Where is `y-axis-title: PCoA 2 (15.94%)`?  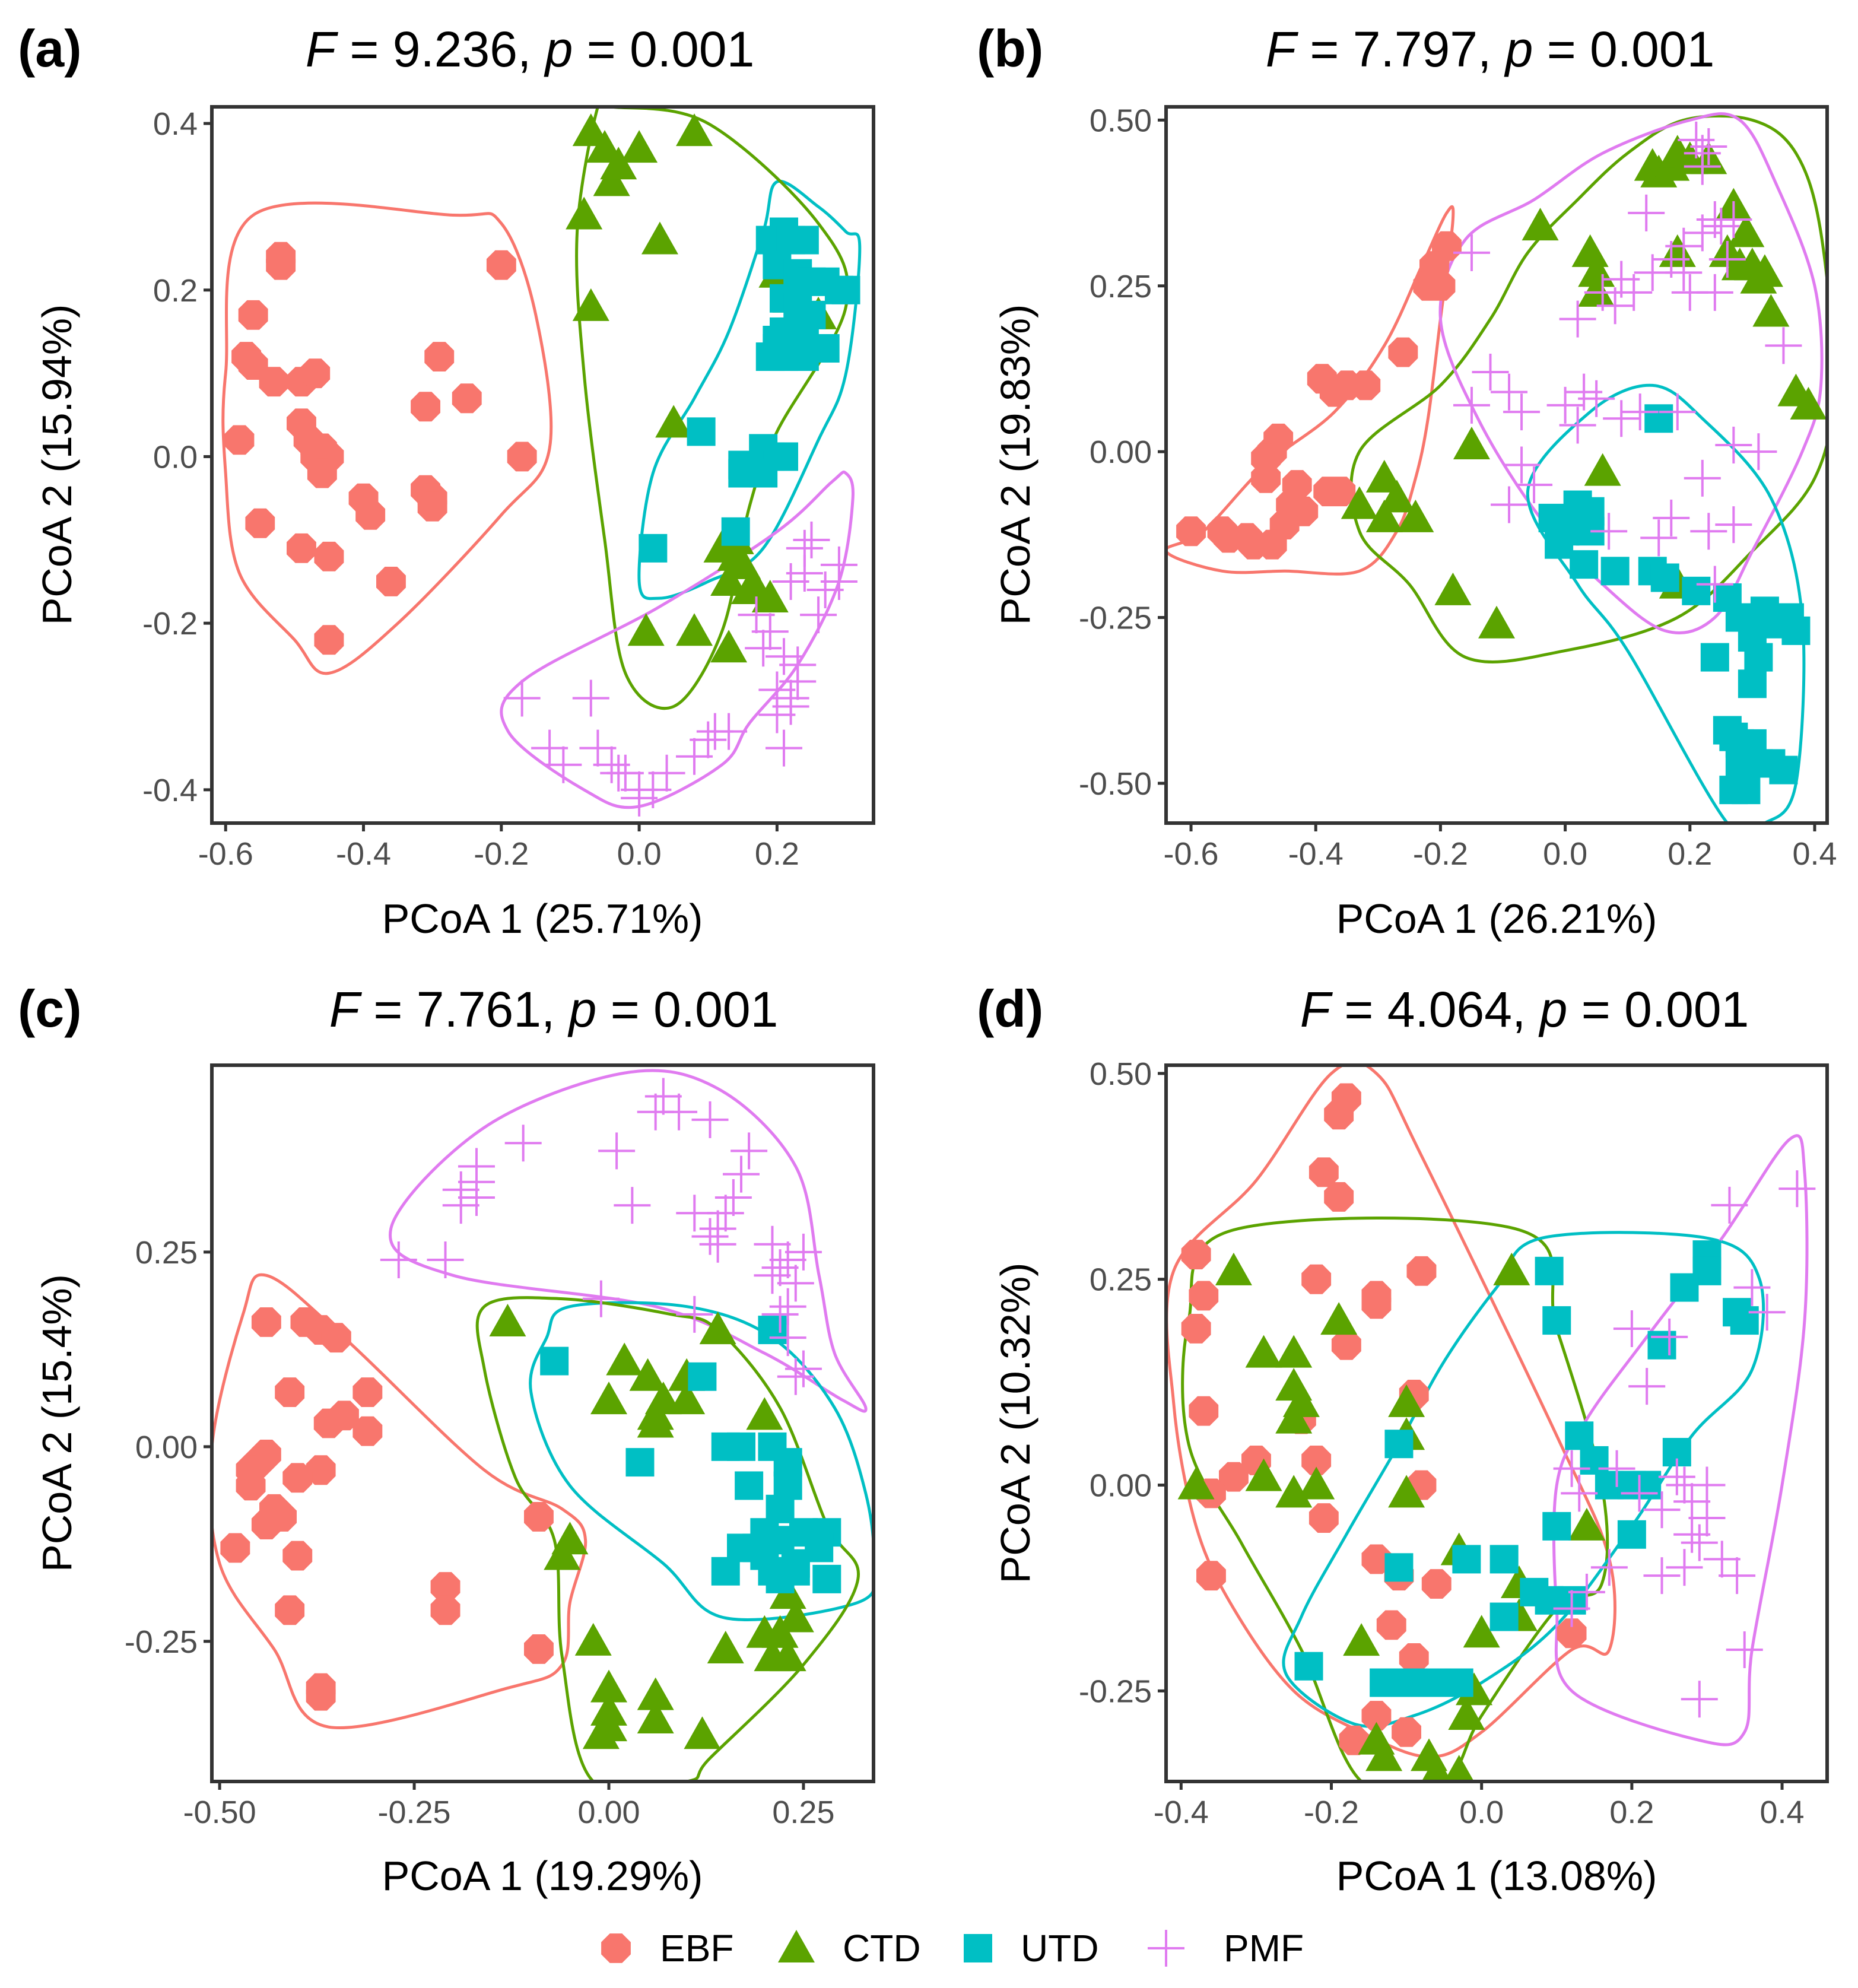 y-axis-title: PCoA 2 (15.94%) is located at coordinates (57, 465).